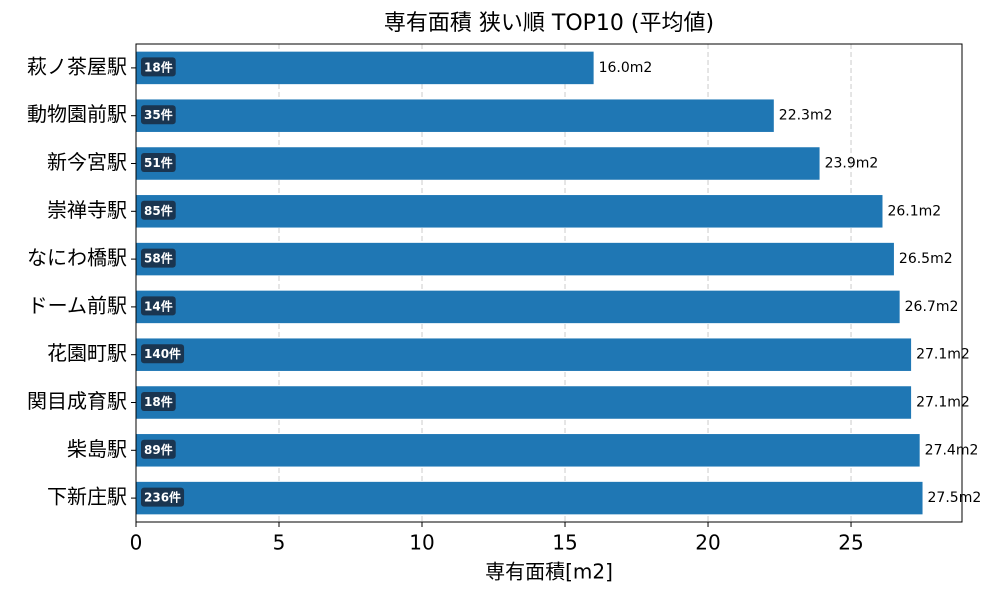 The image size is (1000, 600). Describe the element at coordinates (952, 450) in the screenshot. I see `value-label: 27.4m2` at that location.